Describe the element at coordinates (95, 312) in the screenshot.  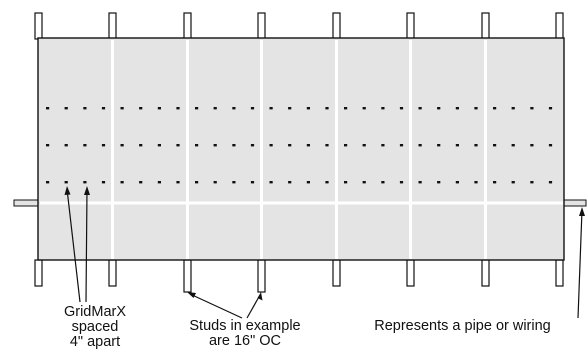
I see `gridmarx-label-line-1: GridMarX` at that location.